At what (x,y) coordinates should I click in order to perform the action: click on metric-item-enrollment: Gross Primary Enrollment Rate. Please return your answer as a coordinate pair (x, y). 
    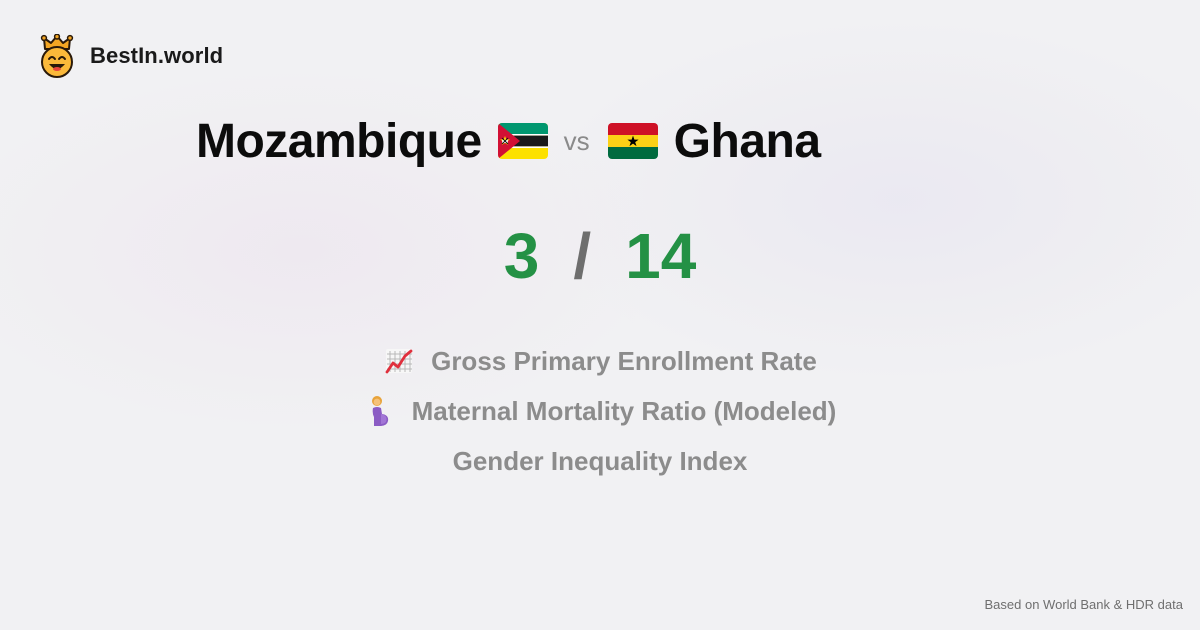
    Looking at the image, I should click on (600, 361).